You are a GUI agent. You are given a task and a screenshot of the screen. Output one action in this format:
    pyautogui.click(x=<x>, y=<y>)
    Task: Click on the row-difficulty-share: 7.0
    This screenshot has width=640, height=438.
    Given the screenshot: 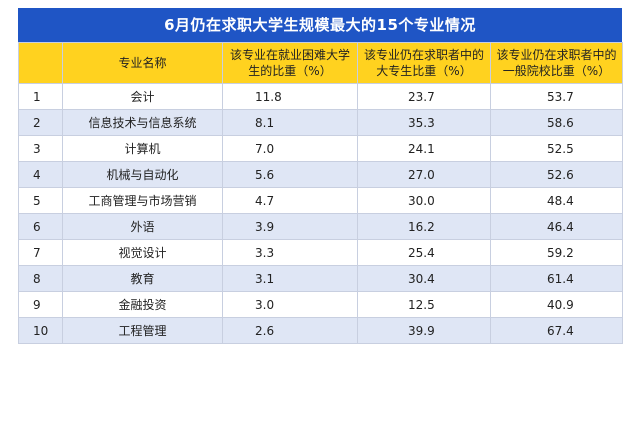 What is the action you would take?
    pyautogui.click(x=290, y=148)
    